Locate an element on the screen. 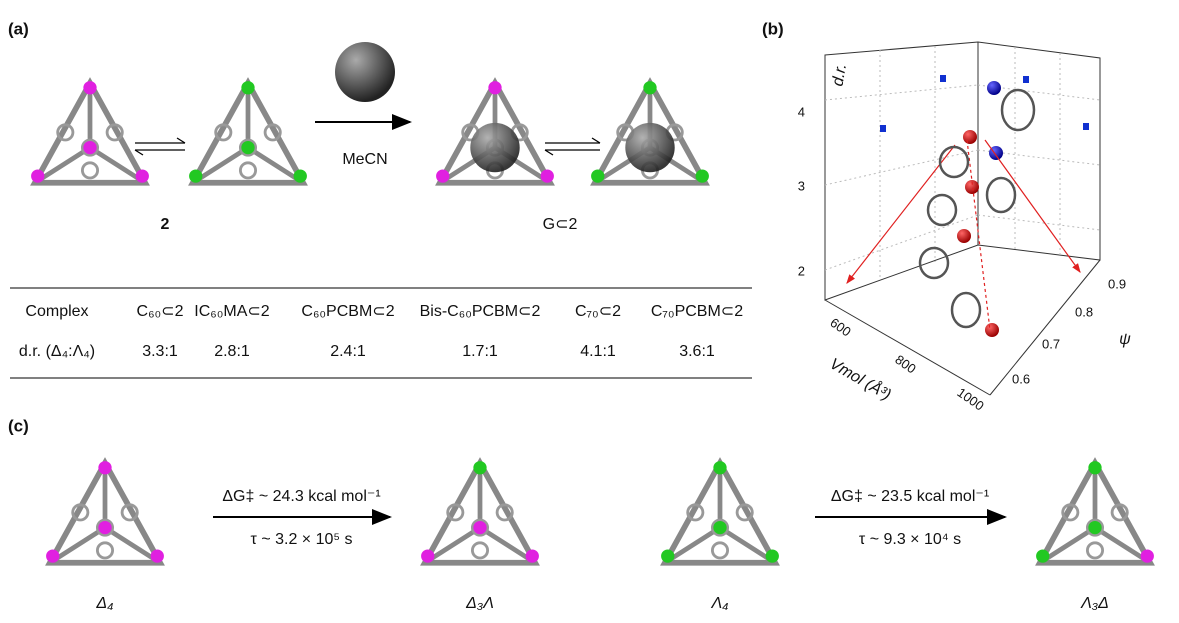 This screenshot has width=1179, height=623. panel-label: (b) is located at coordinates (773, 28).